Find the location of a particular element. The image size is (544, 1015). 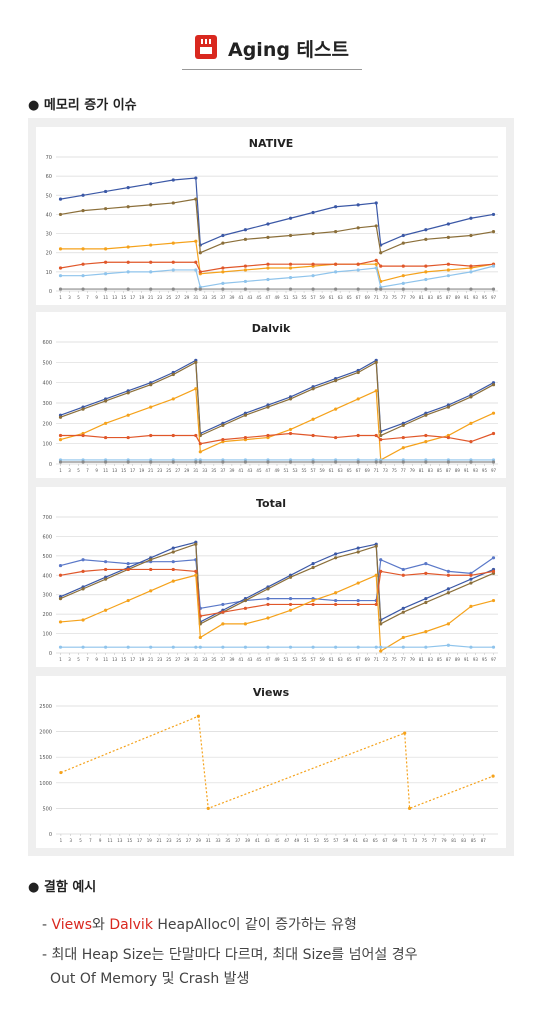

x-tick-label: 39 is located at coordinates (232, 470).